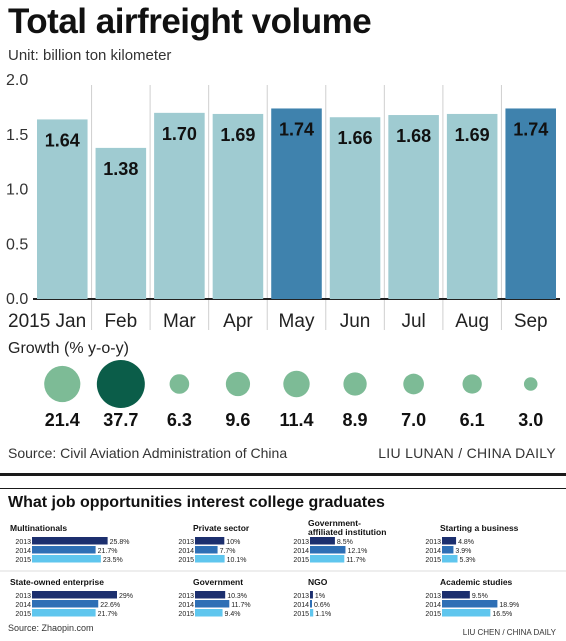  I want to click on job-bar-label: 29%, so click(126, 596).